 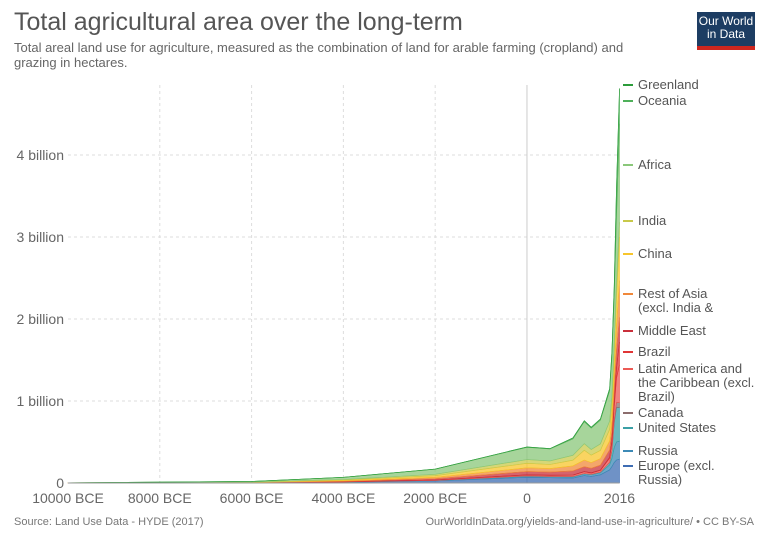 I want to click on legend-label-line: Latin America and, so click(x=690, y=368).